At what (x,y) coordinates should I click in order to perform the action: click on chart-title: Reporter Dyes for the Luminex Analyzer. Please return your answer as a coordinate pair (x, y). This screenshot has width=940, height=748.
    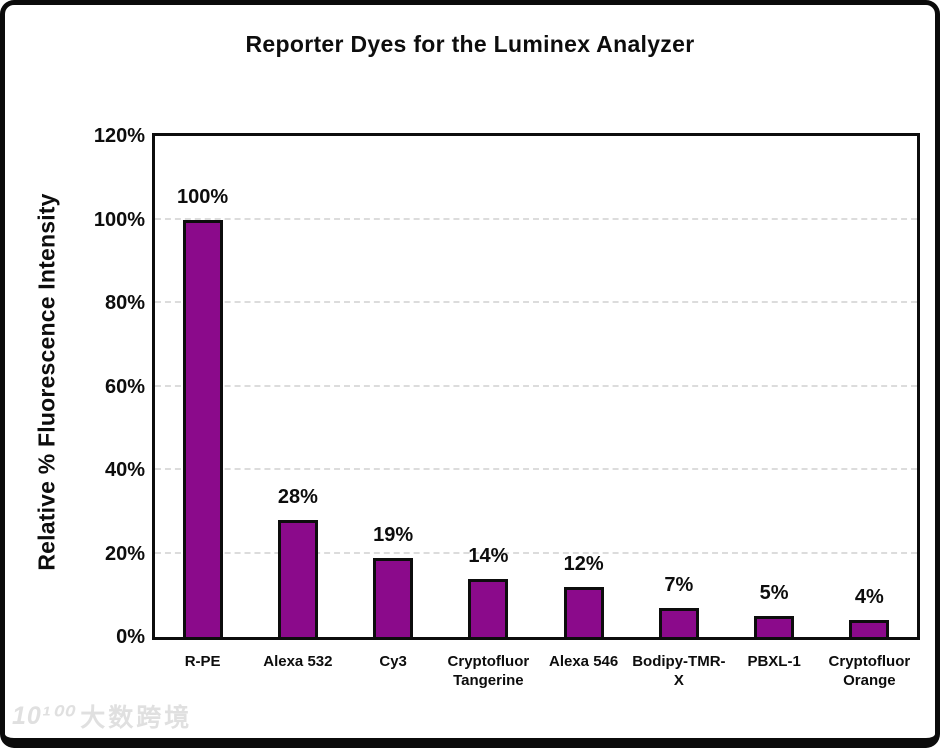
    Looking at the image, I should click on (470, 44).